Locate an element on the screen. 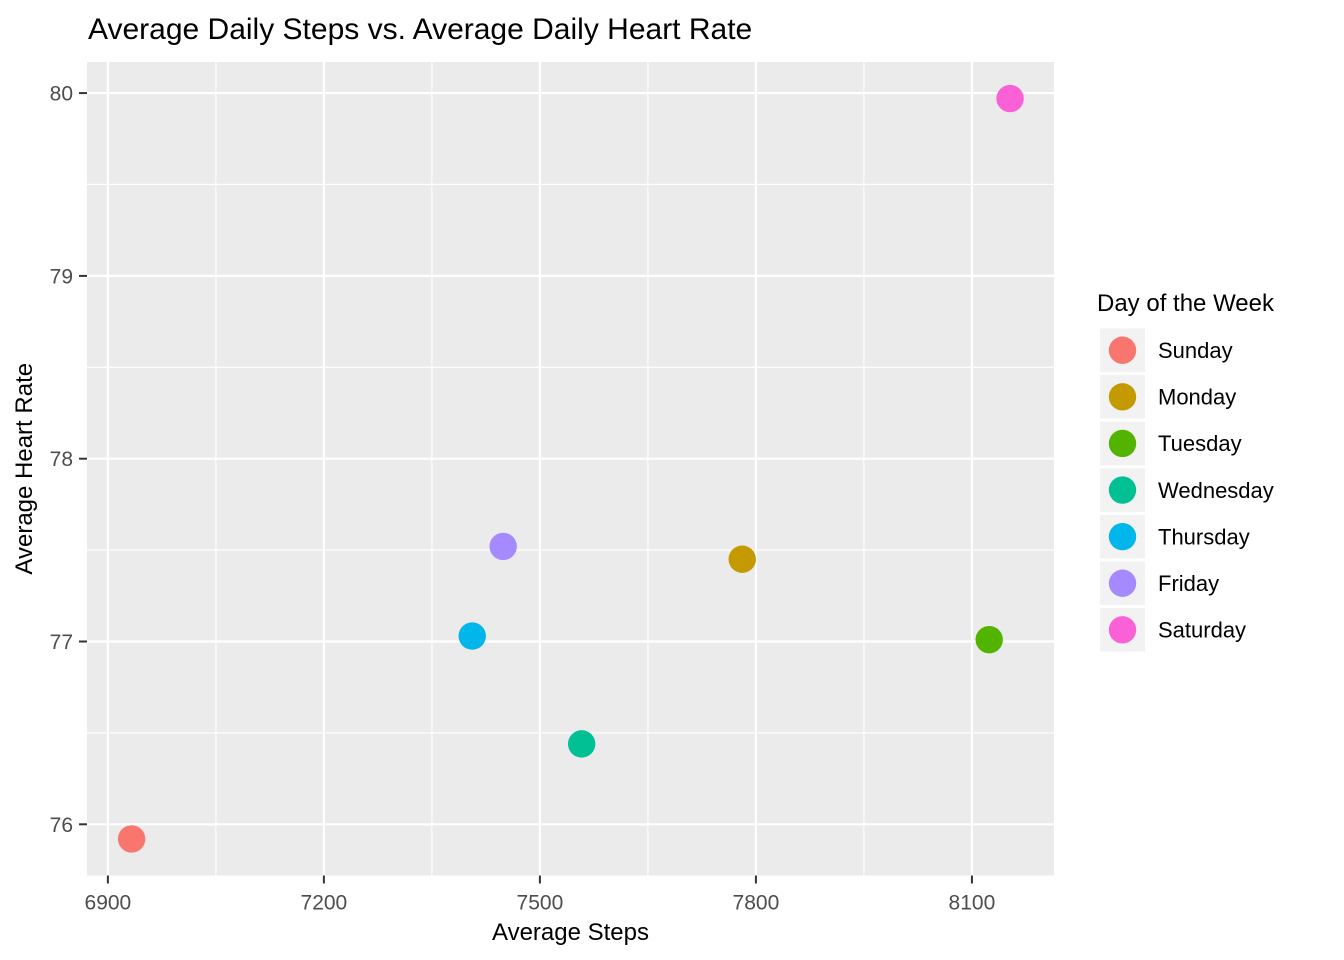 The image size is (1344, 960). legend-key-swatch-friday is located at coordinates (1122, 583).